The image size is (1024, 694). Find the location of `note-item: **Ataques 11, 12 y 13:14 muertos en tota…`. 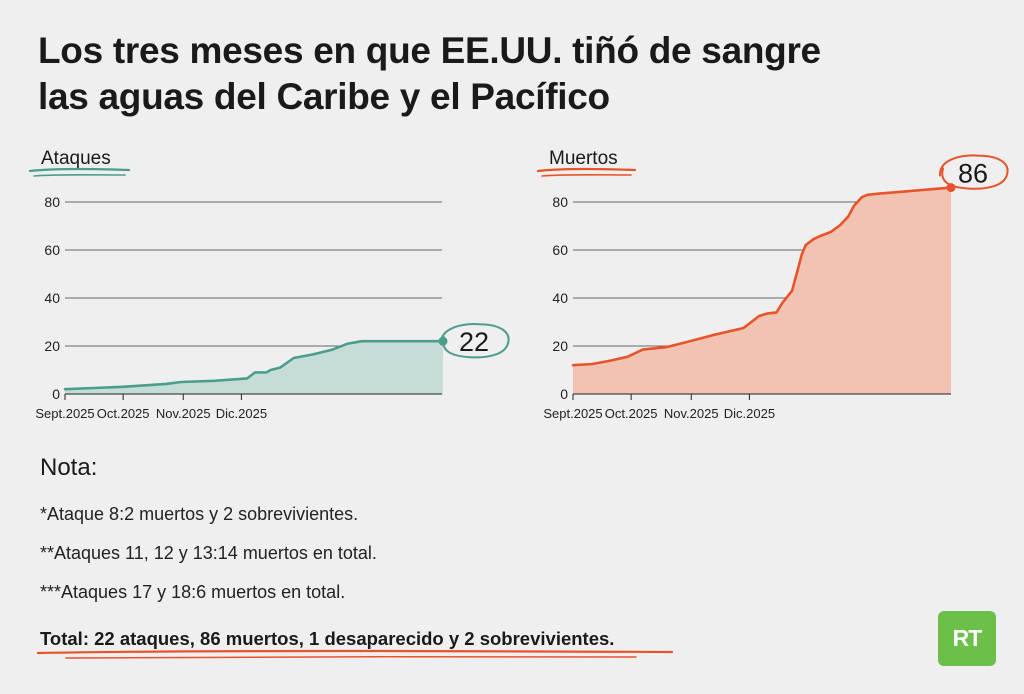

note-item: **Ataques 11, 12 y 13:14 muertos en tota… is located at coordinates (208, 553).